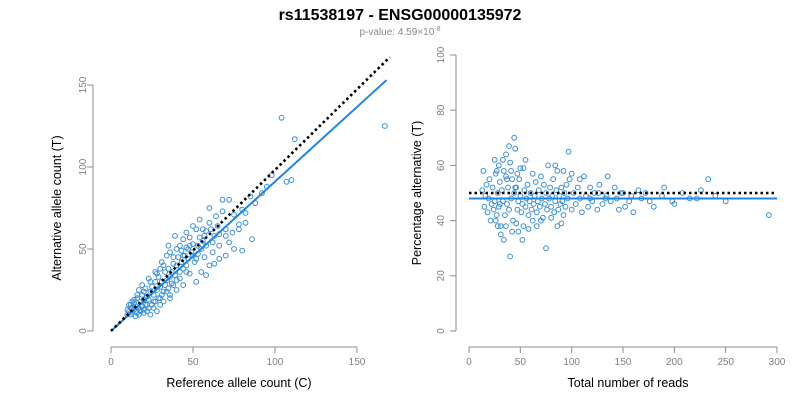 Image resolution: width=800 pixels, height=400 pixels. Describe the element at coordinates (441, 331) in the screenshot. I see `y-tick-label: 0` at that location.